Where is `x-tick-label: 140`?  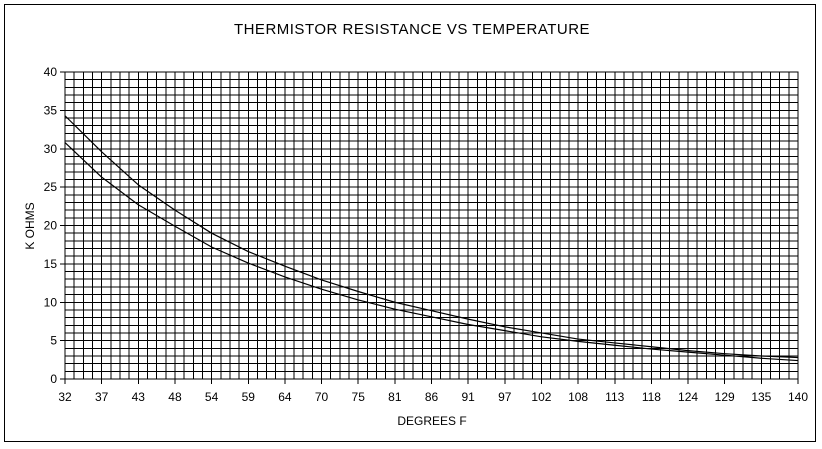 x-tick-label: 140 is located at coordinates (798, 397).